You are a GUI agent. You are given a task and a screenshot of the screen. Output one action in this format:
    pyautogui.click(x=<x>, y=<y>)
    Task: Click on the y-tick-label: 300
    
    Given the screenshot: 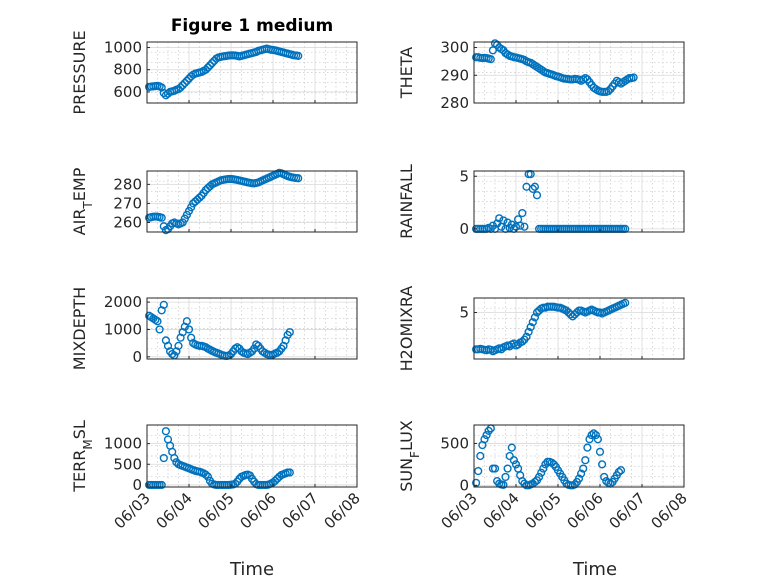 What is the action you would take?
    pyautogui.click(x=454, y=48)
    